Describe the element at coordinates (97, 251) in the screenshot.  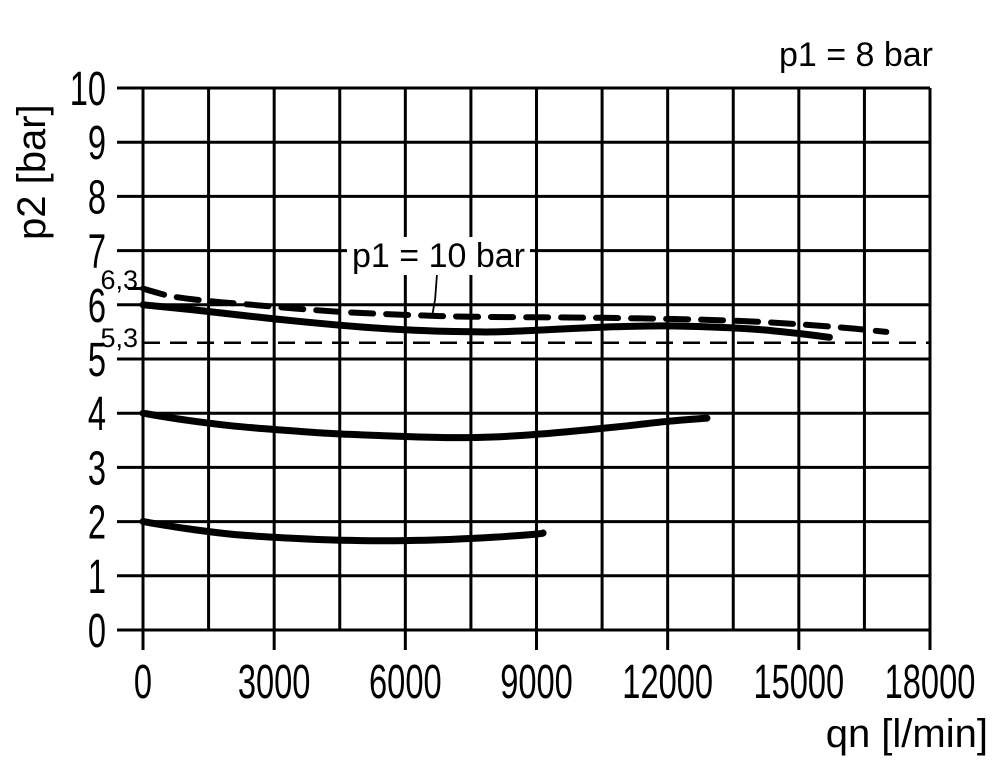
I see `y-tick-label: 7` at that location.